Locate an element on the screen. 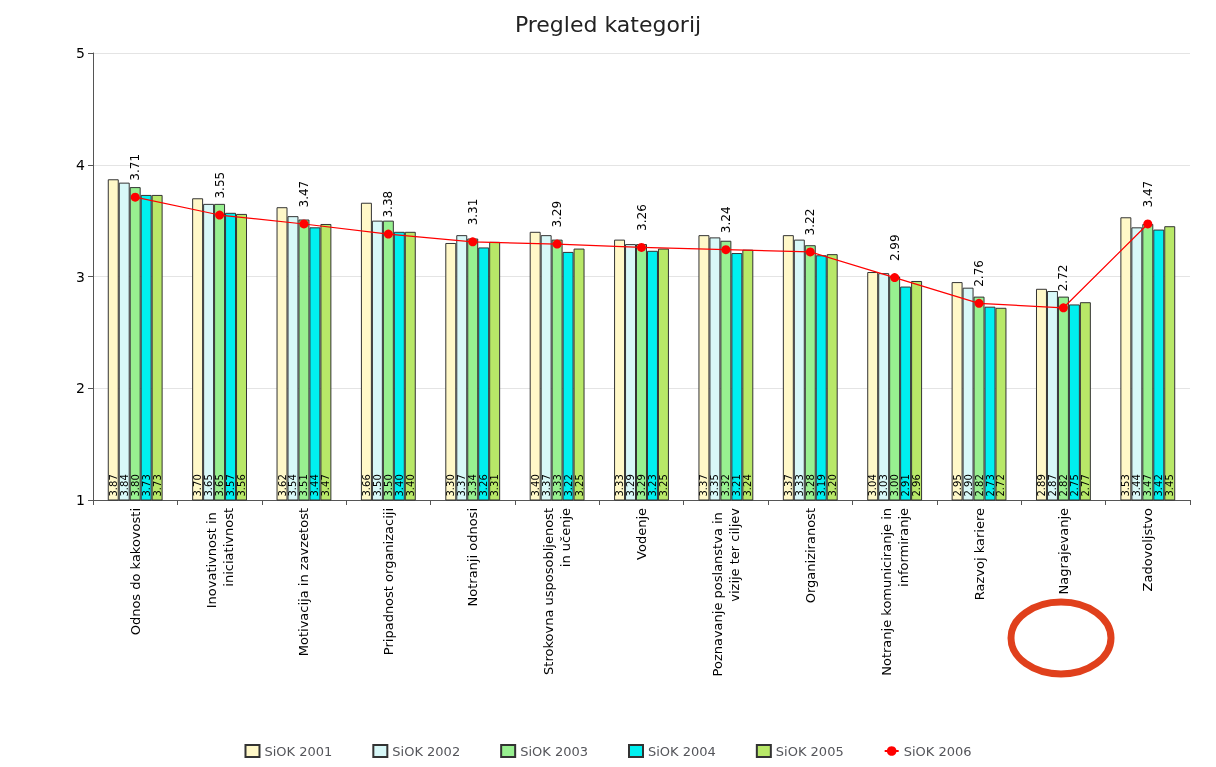 Image resolution: width=1216 pixels, height=767 pixels. x-tick-label: Notranji odnosi is located at coordinates (473, 557).